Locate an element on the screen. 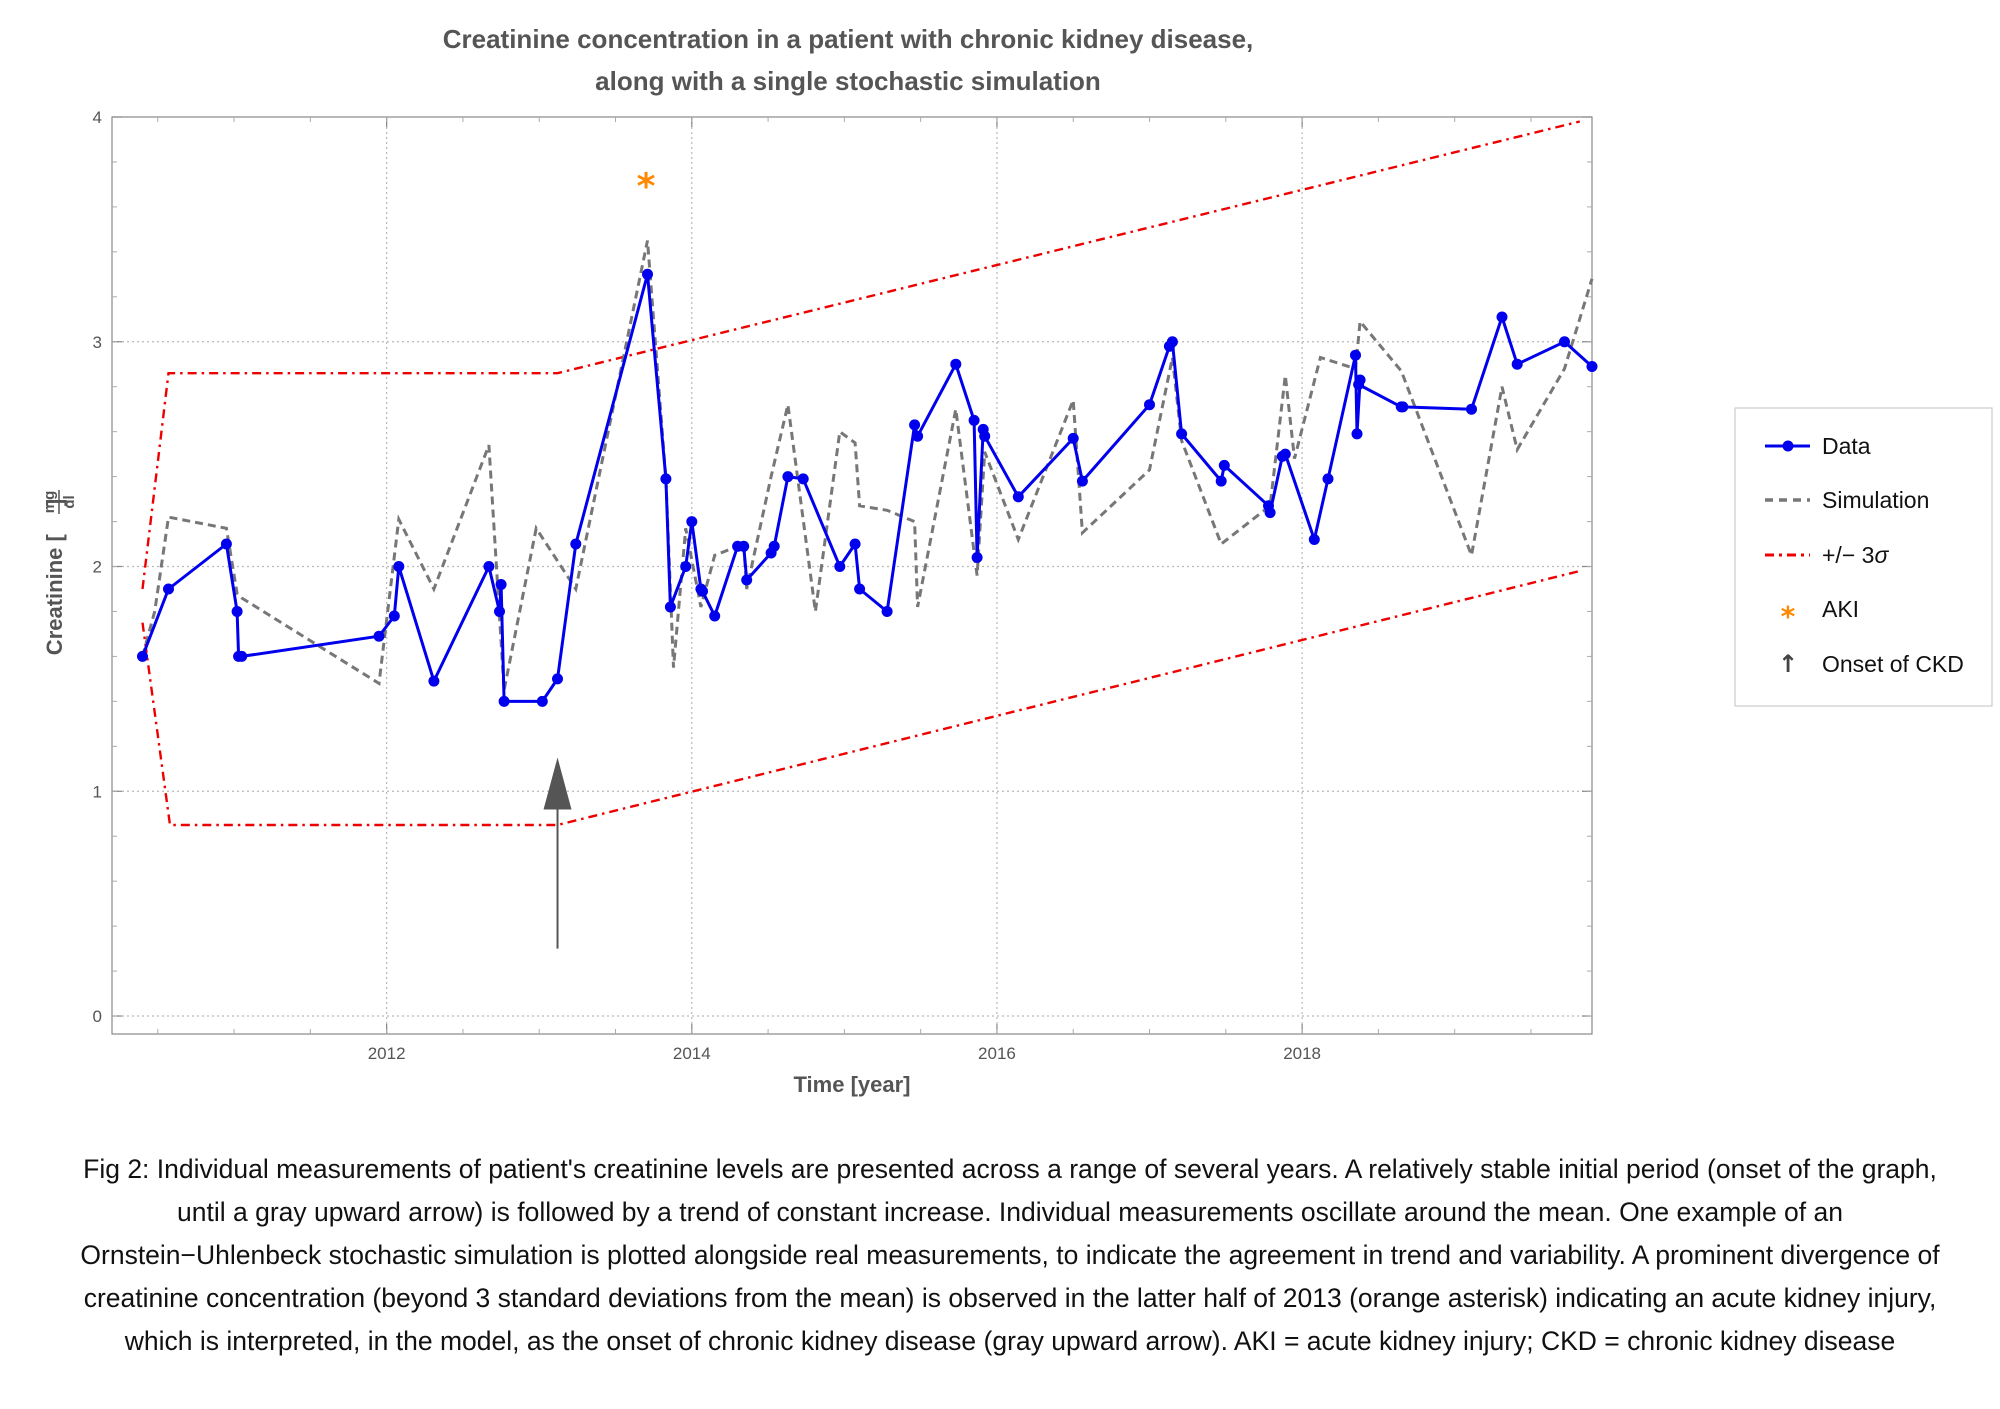  y-axis-unit-denominator: dl is located at coordinates (69, 501).